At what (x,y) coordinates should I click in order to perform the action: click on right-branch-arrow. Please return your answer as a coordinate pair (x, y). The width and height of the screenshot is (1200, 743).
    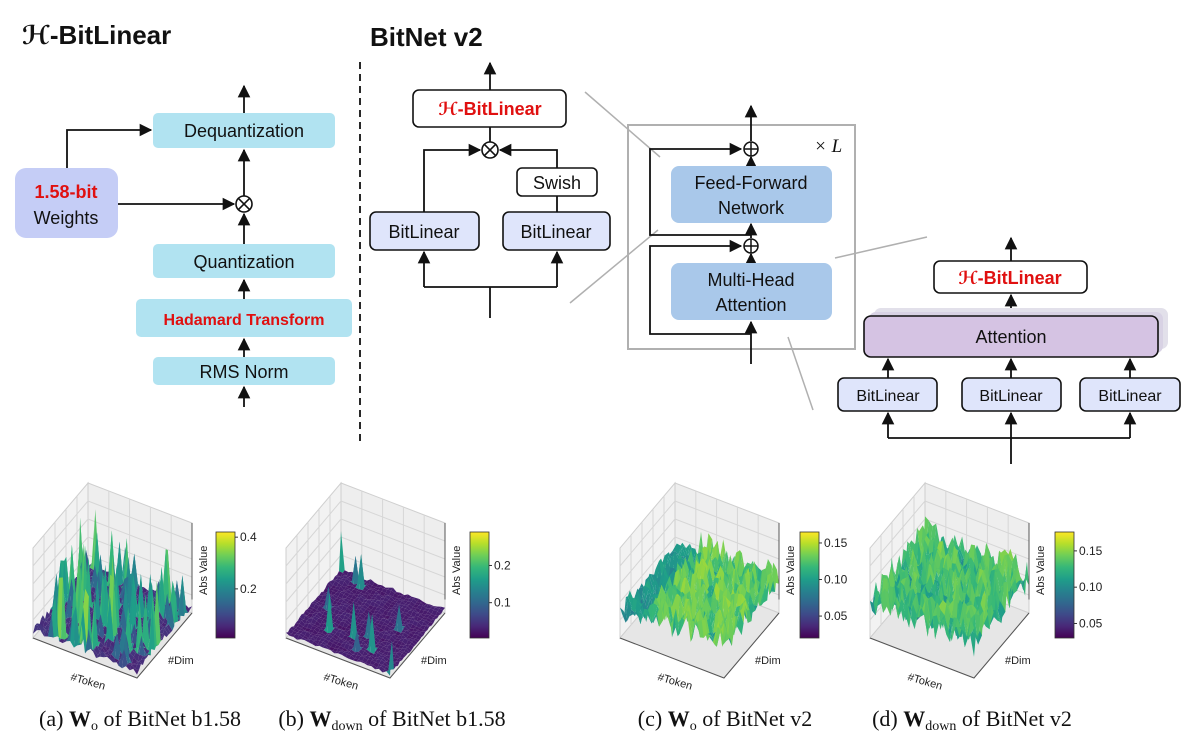
    Looking at the image, I should click on (528, 155).